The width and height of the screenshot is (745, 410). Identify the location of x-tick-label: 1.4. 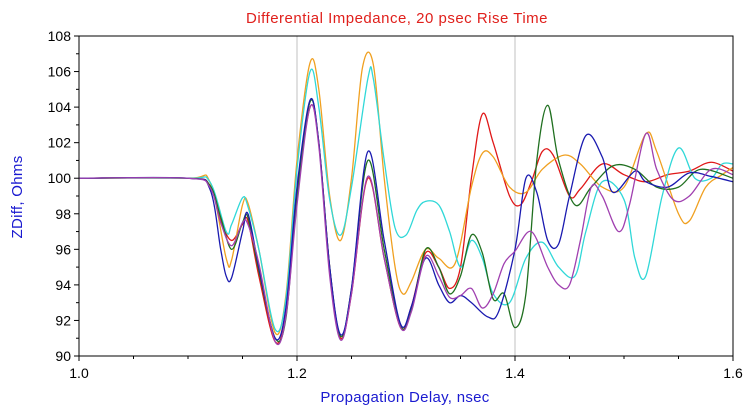
(515, 373).